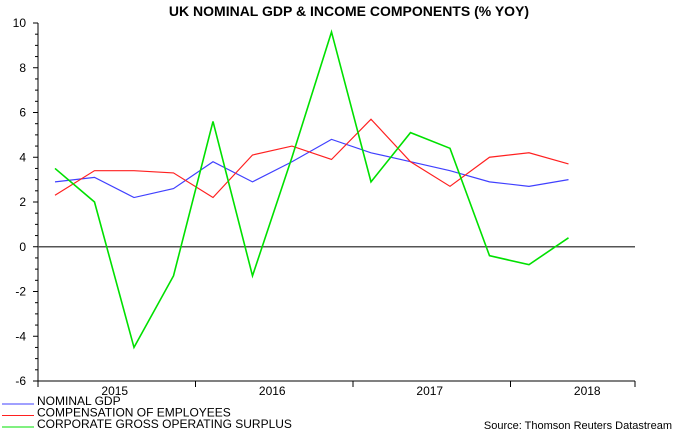  Describe the element at coordinates (114, 391) in the screenshot. I see `x-tick-label: 2015` at that location.